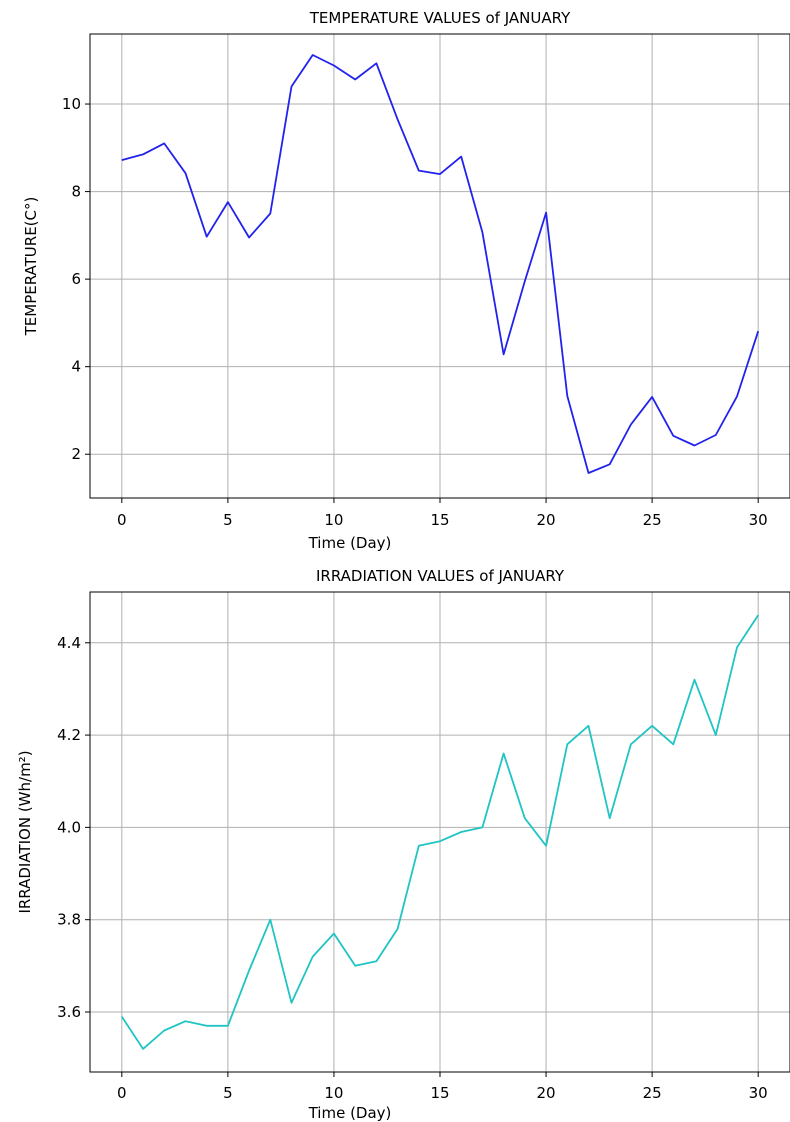  Describe the element at coordinates (71, 104) in the screenshot. I see `y-tick-label: 10` at that location.